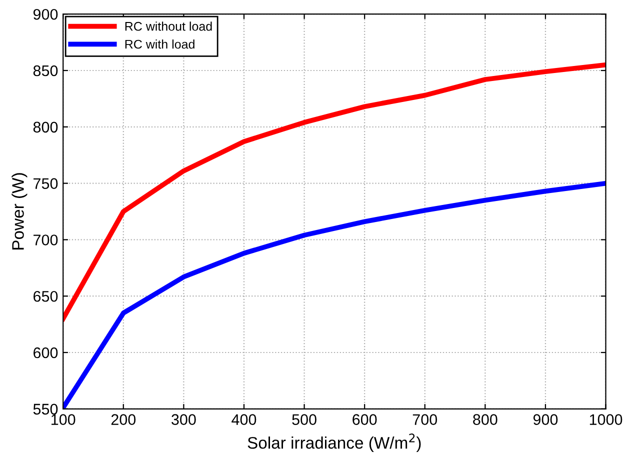 The height and width of the screenshot is (470, 631). What do you see at coordinates (64, 419) in the screenshot?
I see `x-tick-label: 100` at bounding box center [64, 419].